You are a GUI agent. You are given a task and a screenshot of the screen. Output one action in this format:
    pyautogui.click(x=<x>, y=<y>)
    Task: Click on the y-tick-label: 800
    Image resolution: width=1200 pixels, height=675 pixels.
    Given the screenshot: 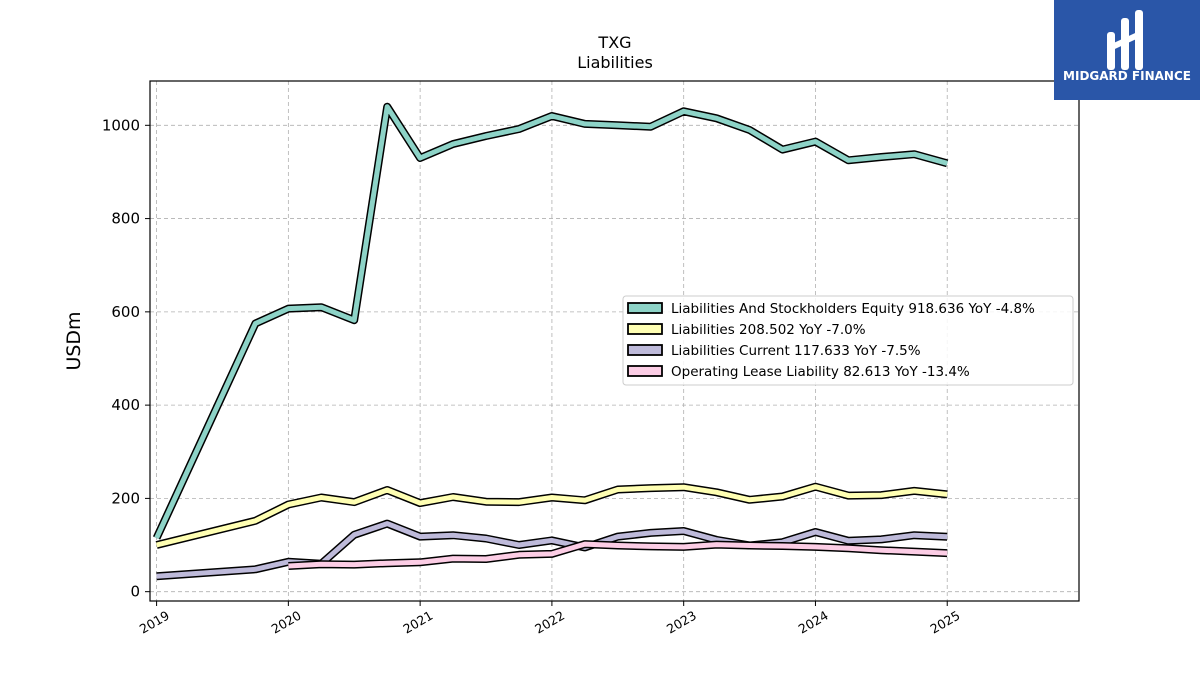 What is the action you would take?
    pyautogui.click(x=125, y=219)
    